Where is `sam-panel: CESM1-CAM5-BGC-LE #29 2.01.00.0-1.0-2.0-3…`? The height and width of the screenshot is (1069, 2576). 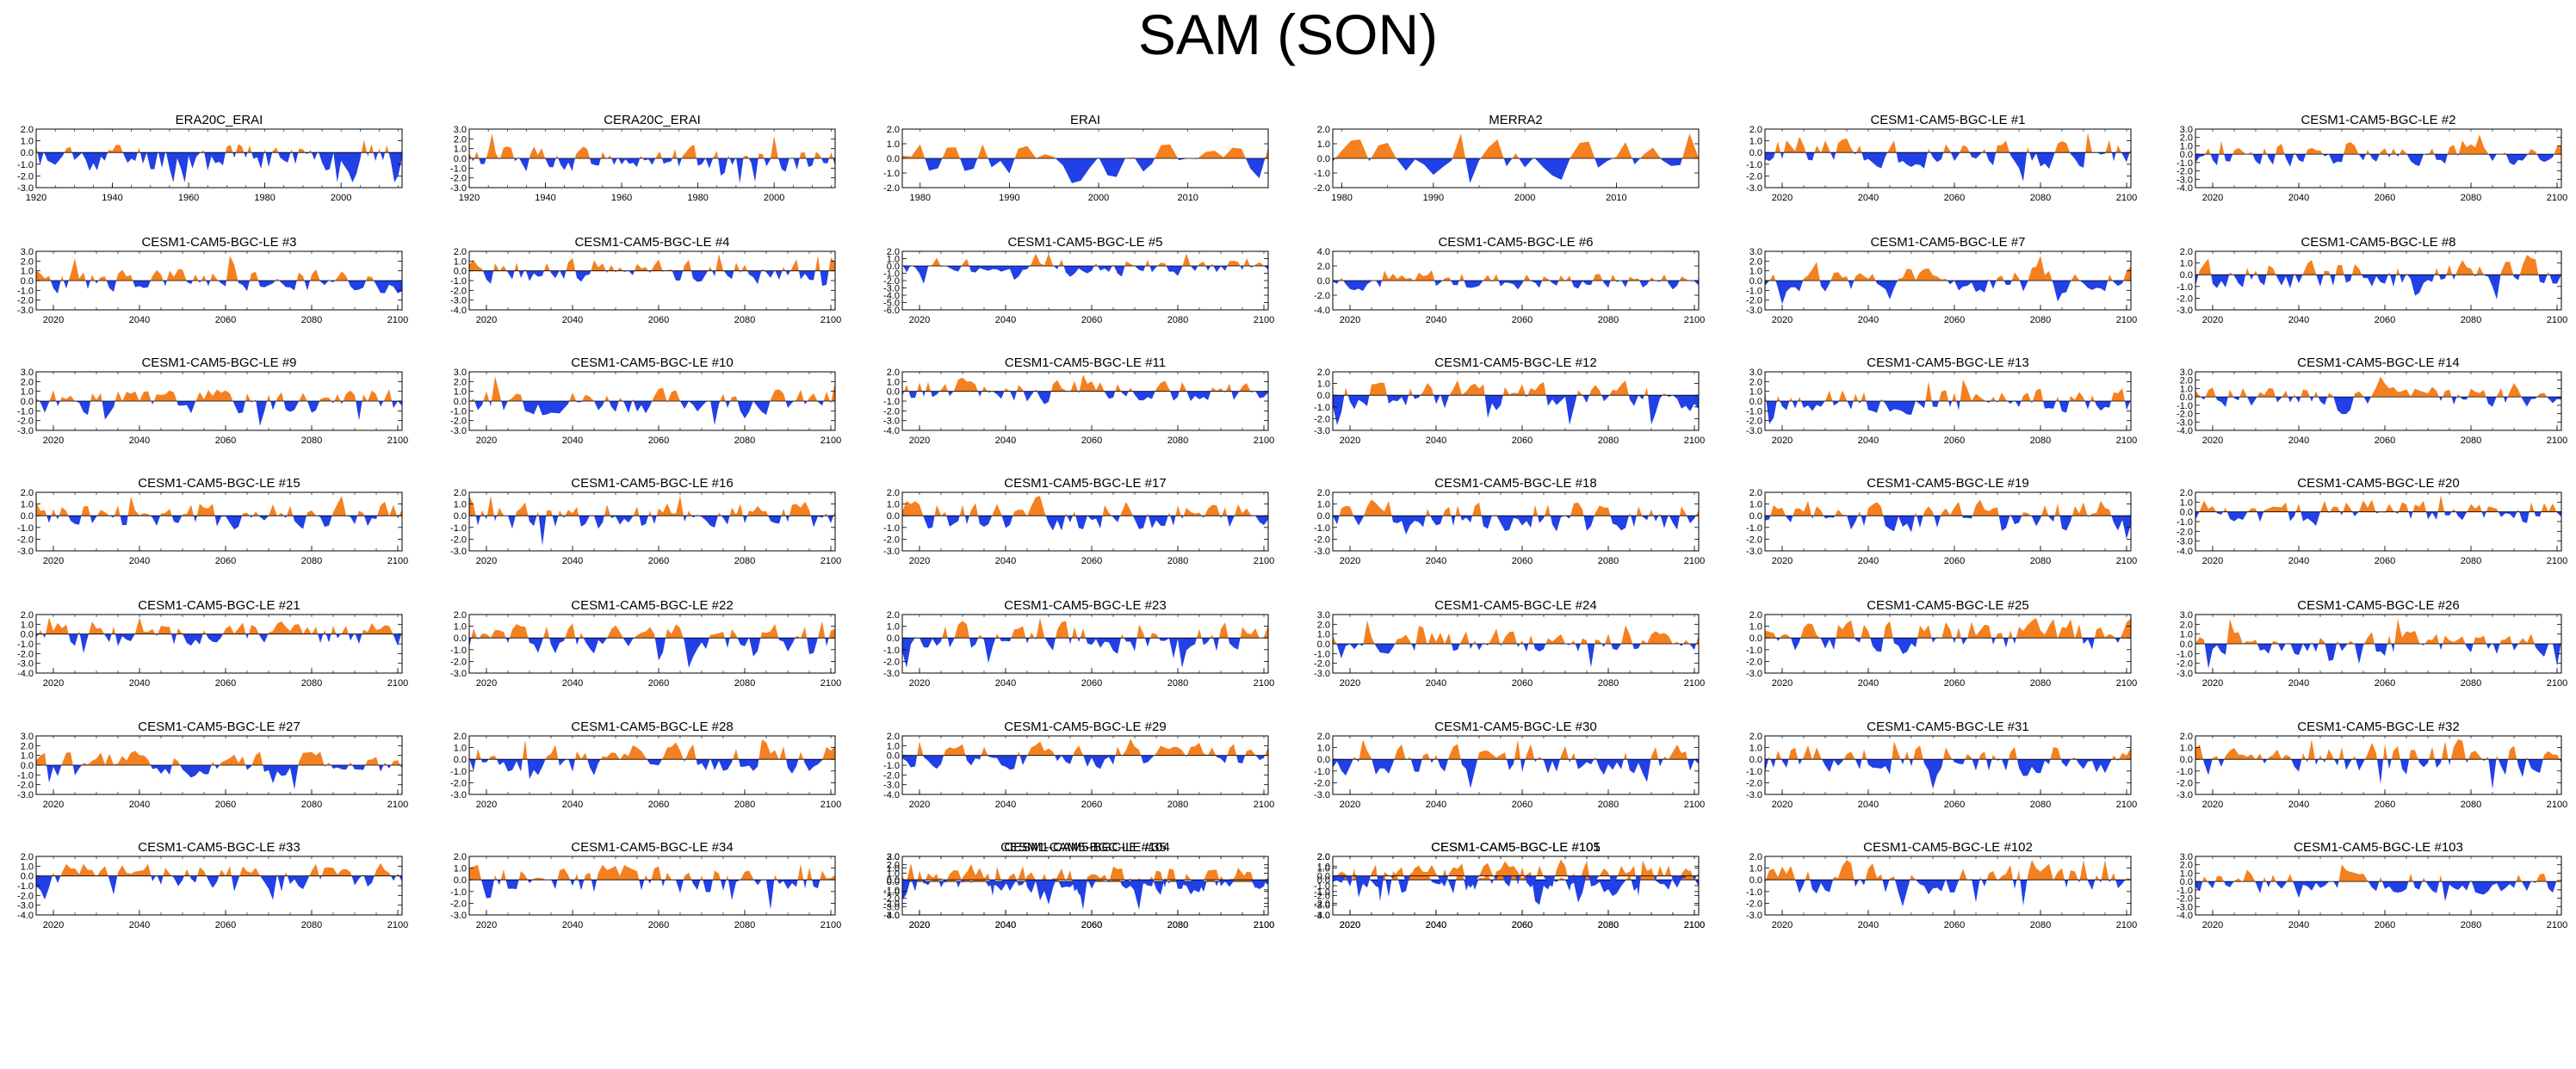
sam-panel: CESM1-CAM5-BGC-LE #29 2.01.00.0-1.0-2.0-3… is located at coordinates (1078, 765).